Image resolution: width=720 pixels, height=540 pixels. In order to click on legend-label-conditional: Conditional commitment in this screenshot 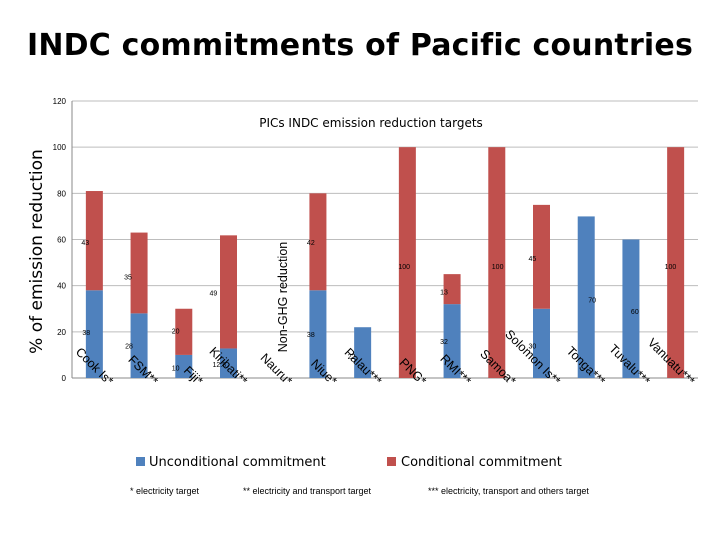, I will do `click(481, 462)`.